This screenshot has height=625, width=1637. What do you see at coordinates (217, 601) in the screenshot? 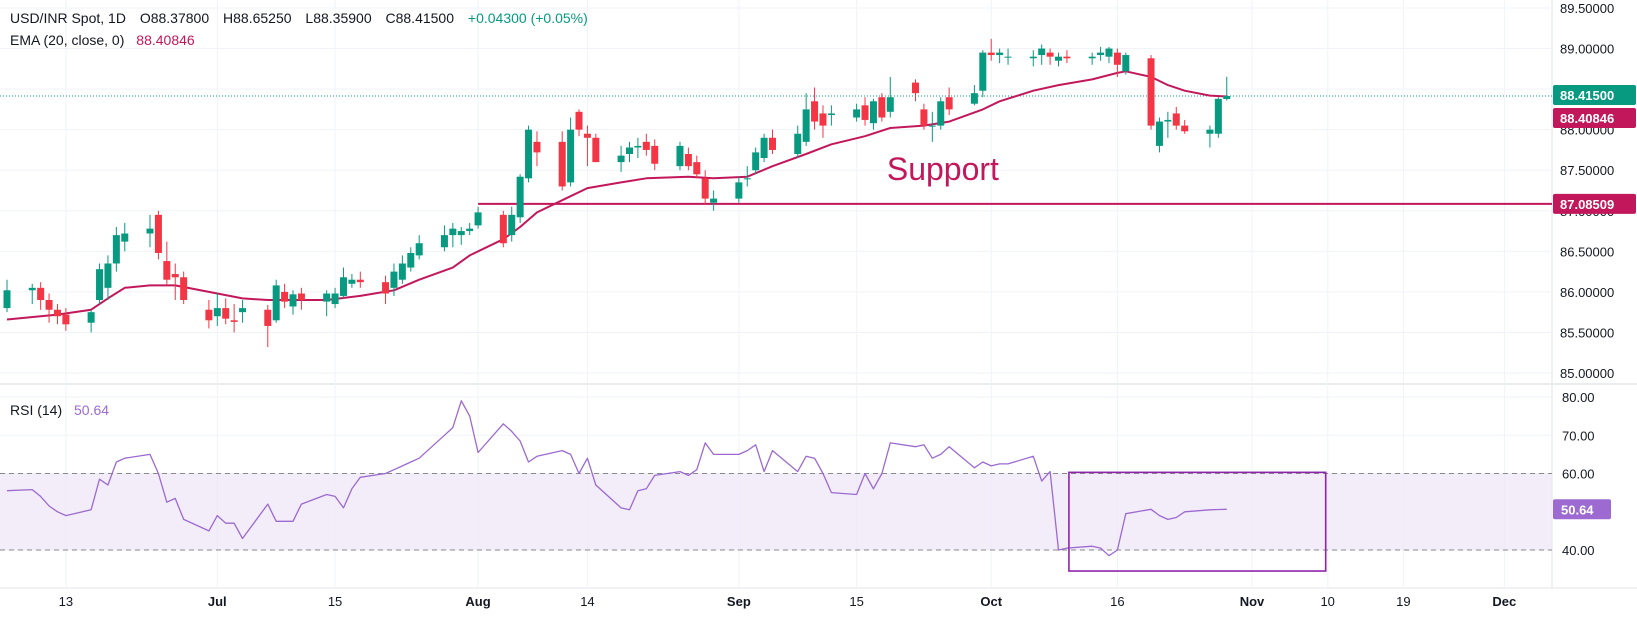
I see `time-tick-label: Jul` at bounding box center [217, 601].